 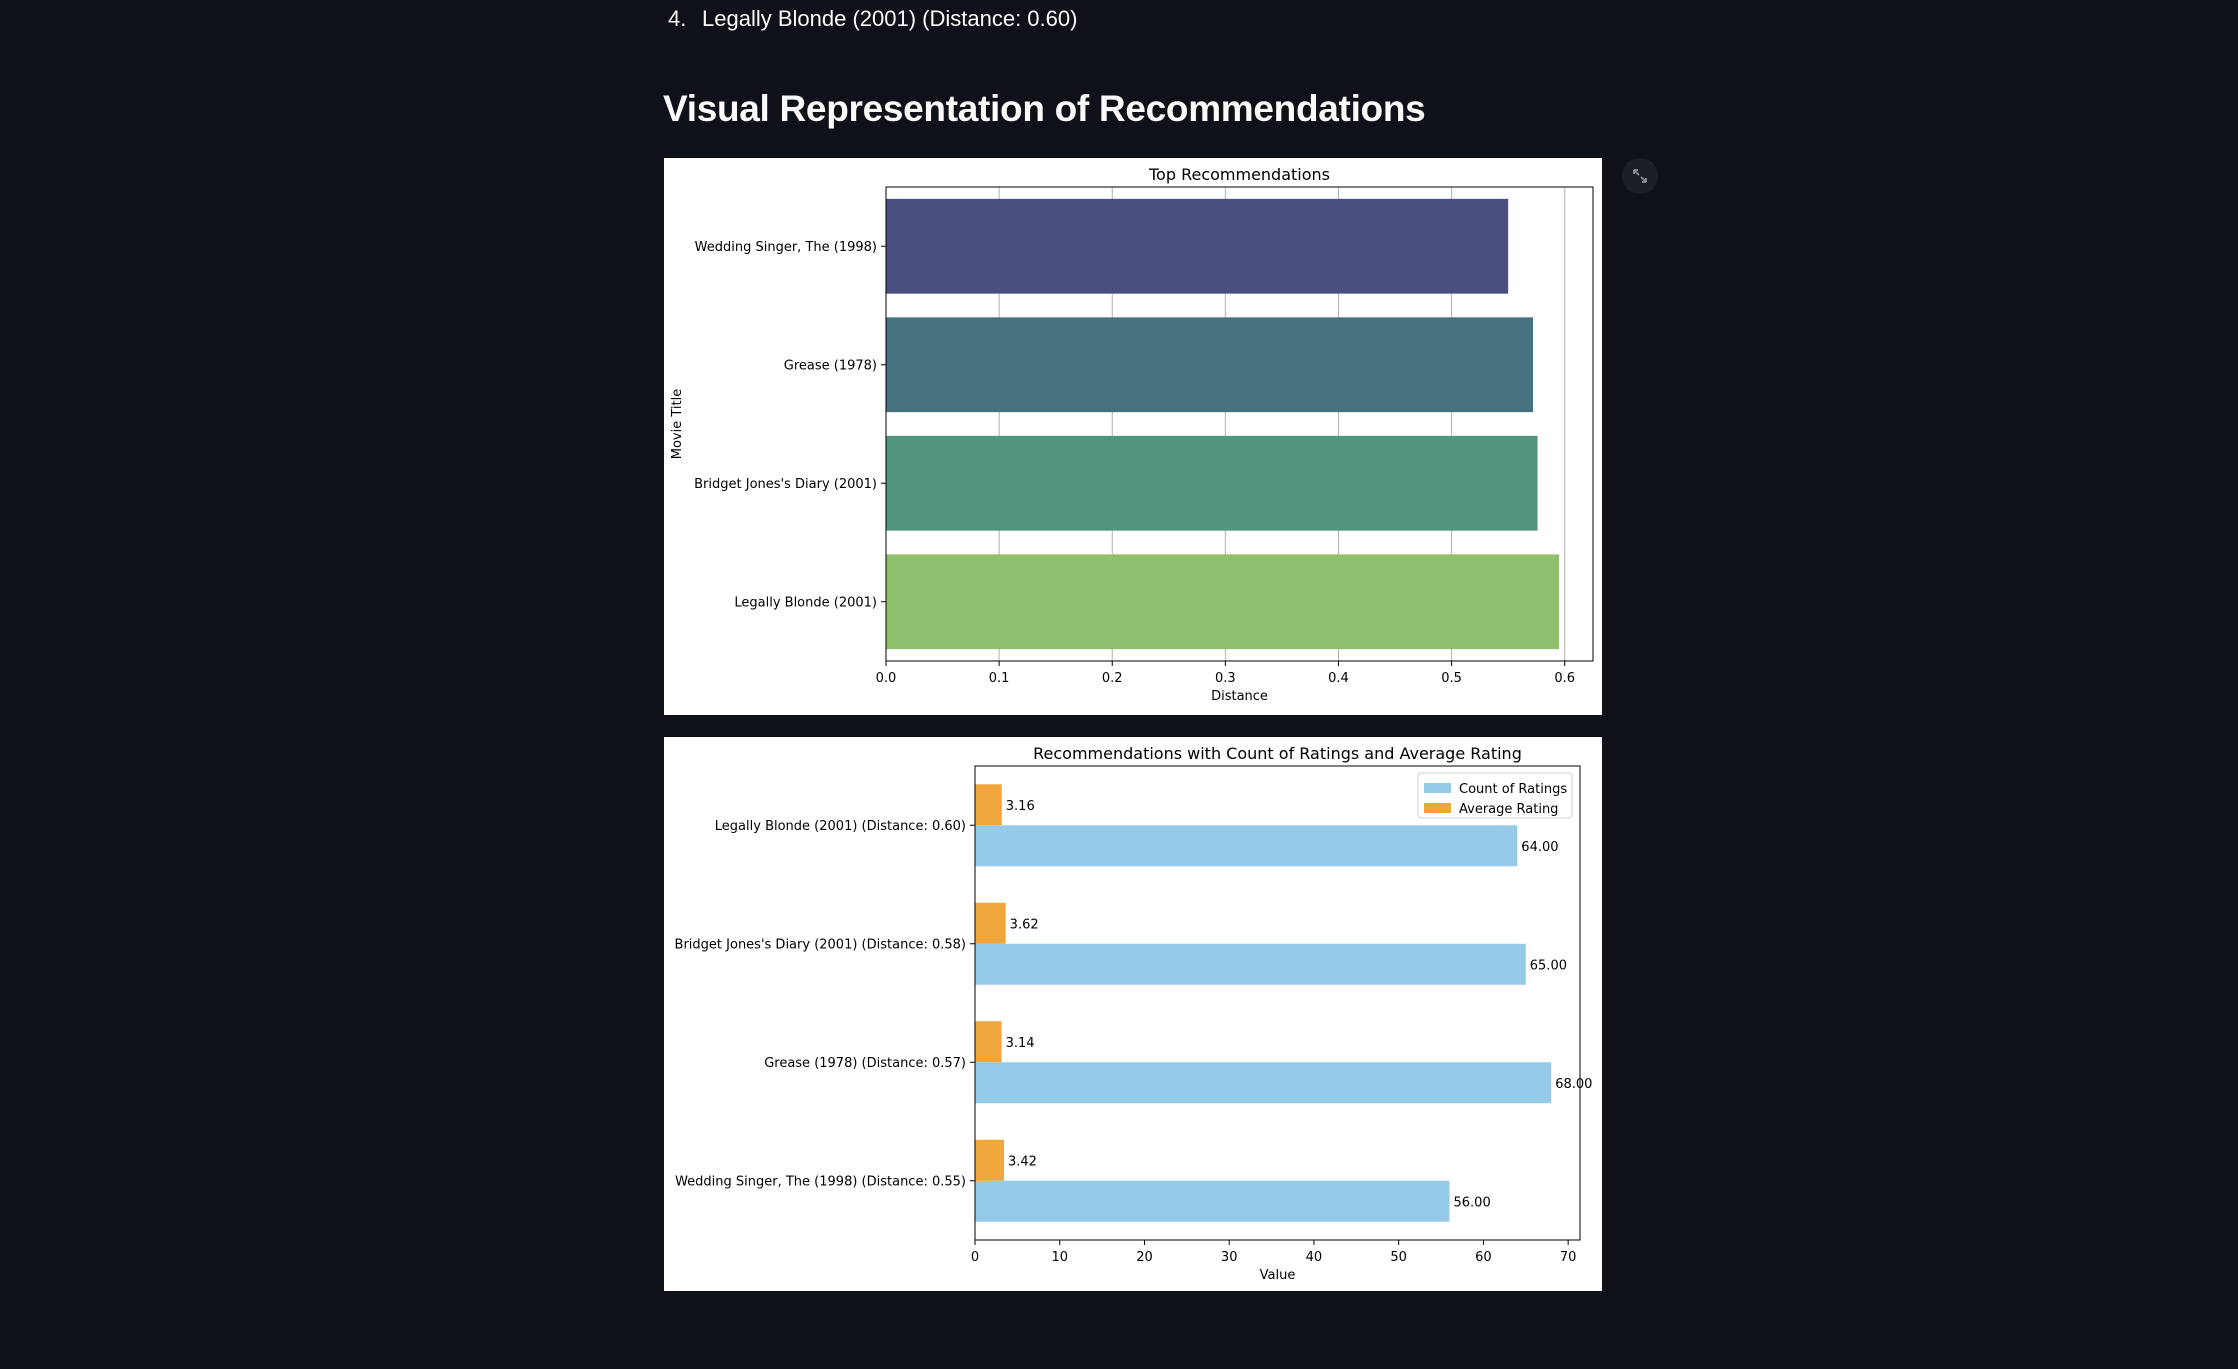 I want to click on x-tick-label: 0, so click(x=975, y=1257).